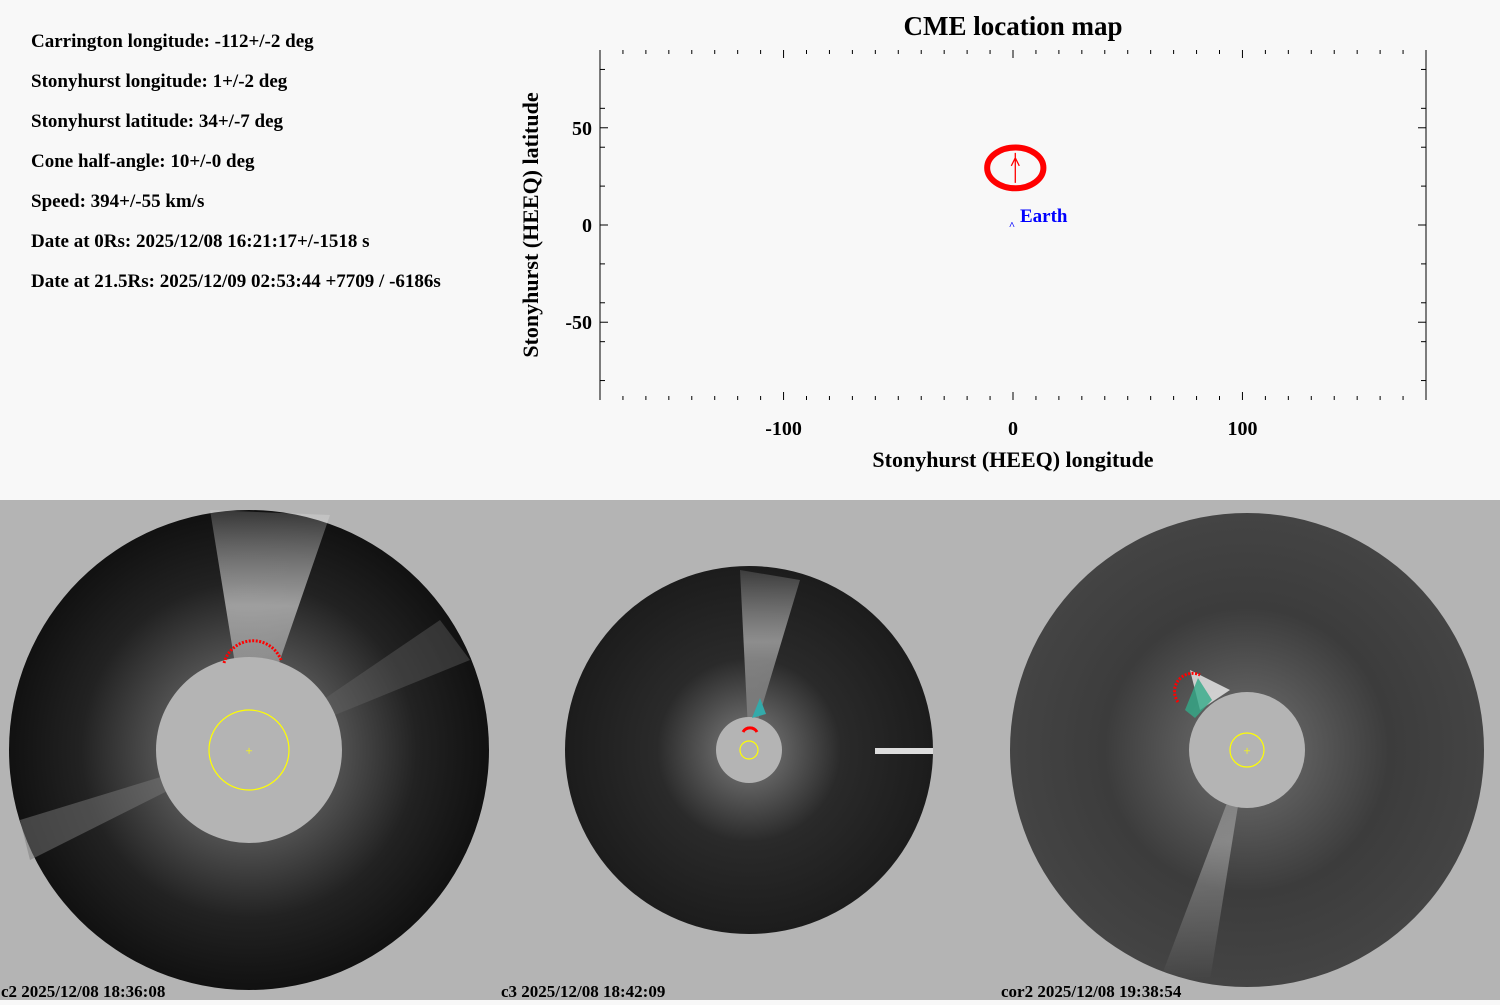 This screenshot has width=1500, height=1005. What do you see at coordinates (587, 226) in the screenshot?
I see `y-tick-label: 0` at bounding box center [587, 226].